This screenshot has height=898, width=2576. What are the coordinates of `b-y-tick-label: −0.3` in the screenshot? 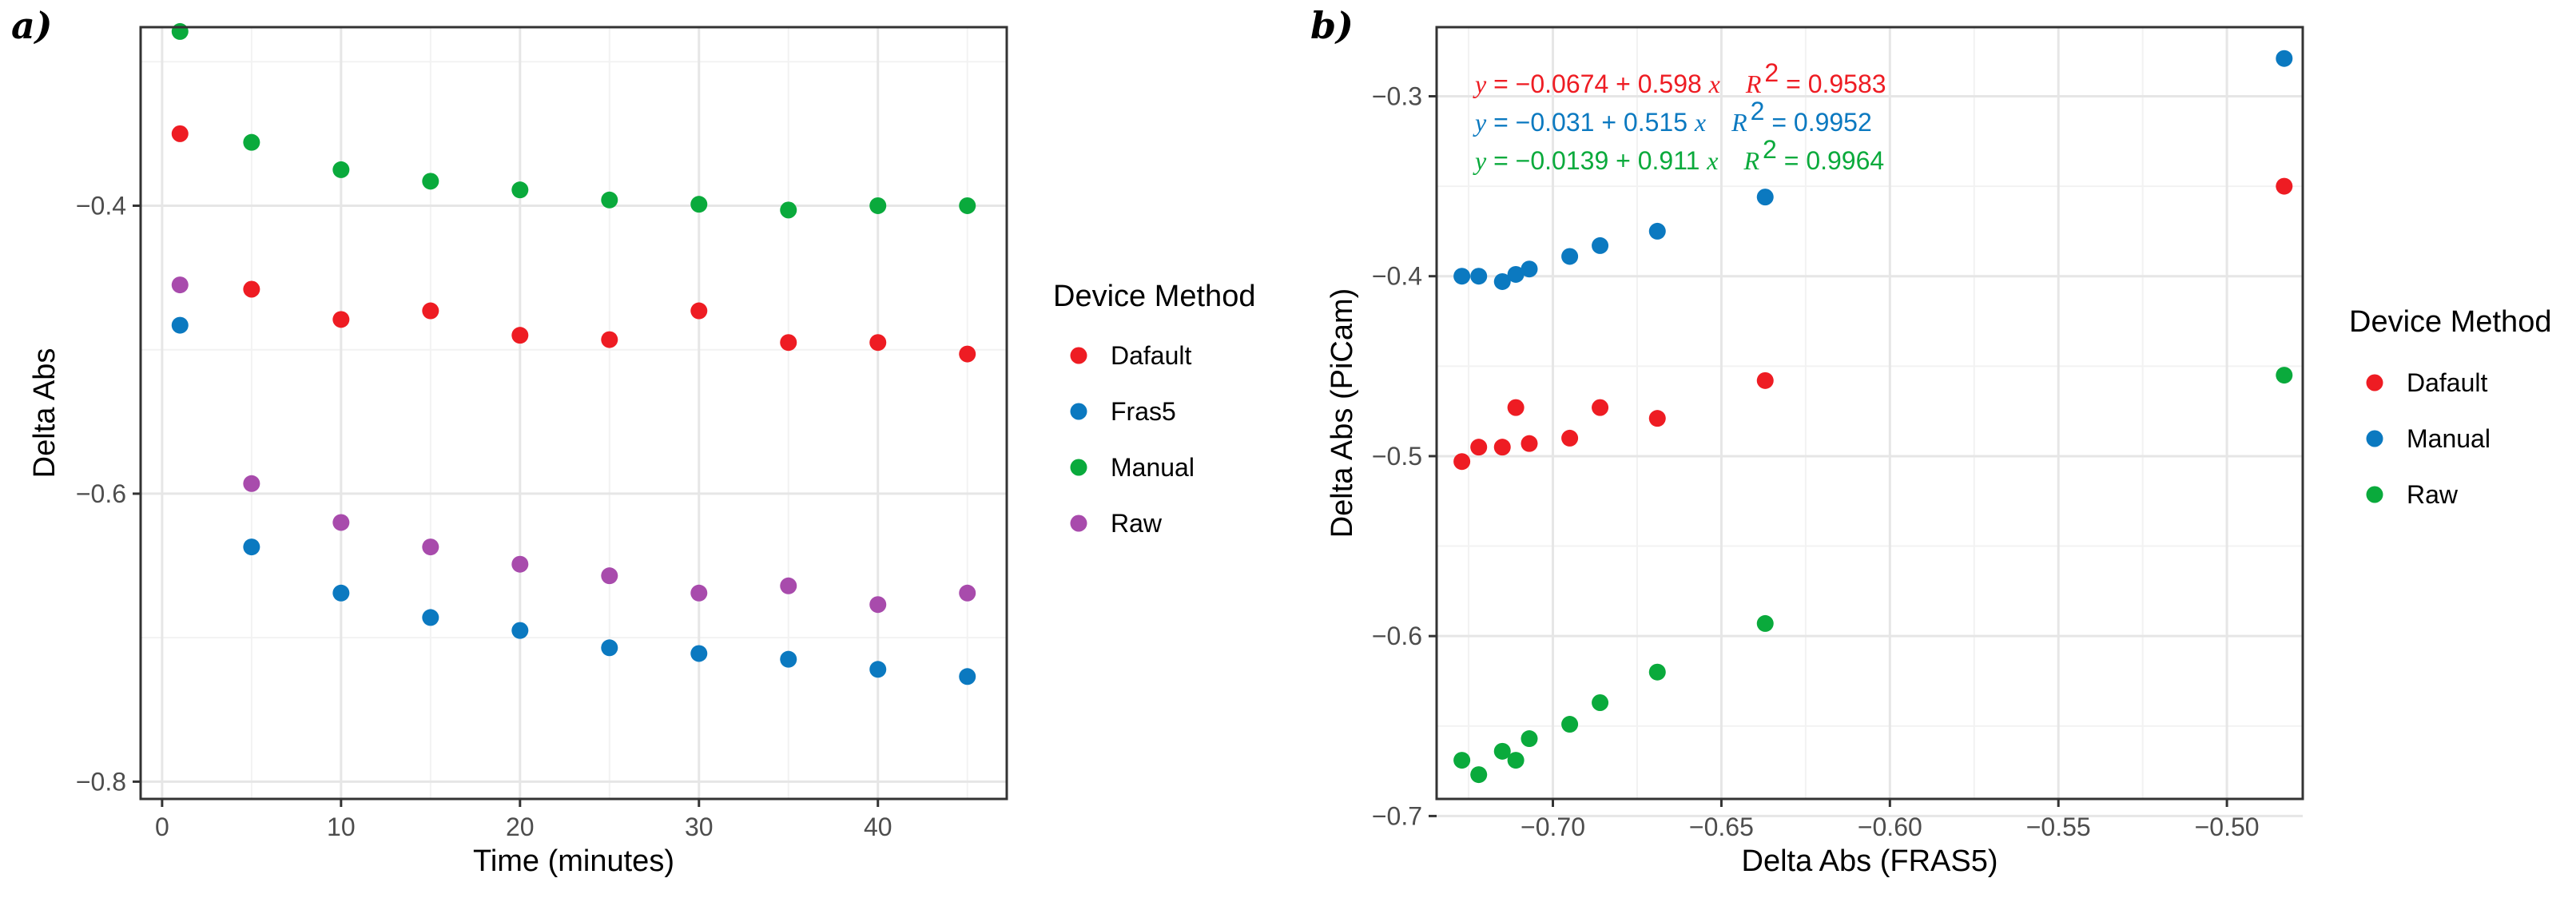 It's located at (1397, 95).